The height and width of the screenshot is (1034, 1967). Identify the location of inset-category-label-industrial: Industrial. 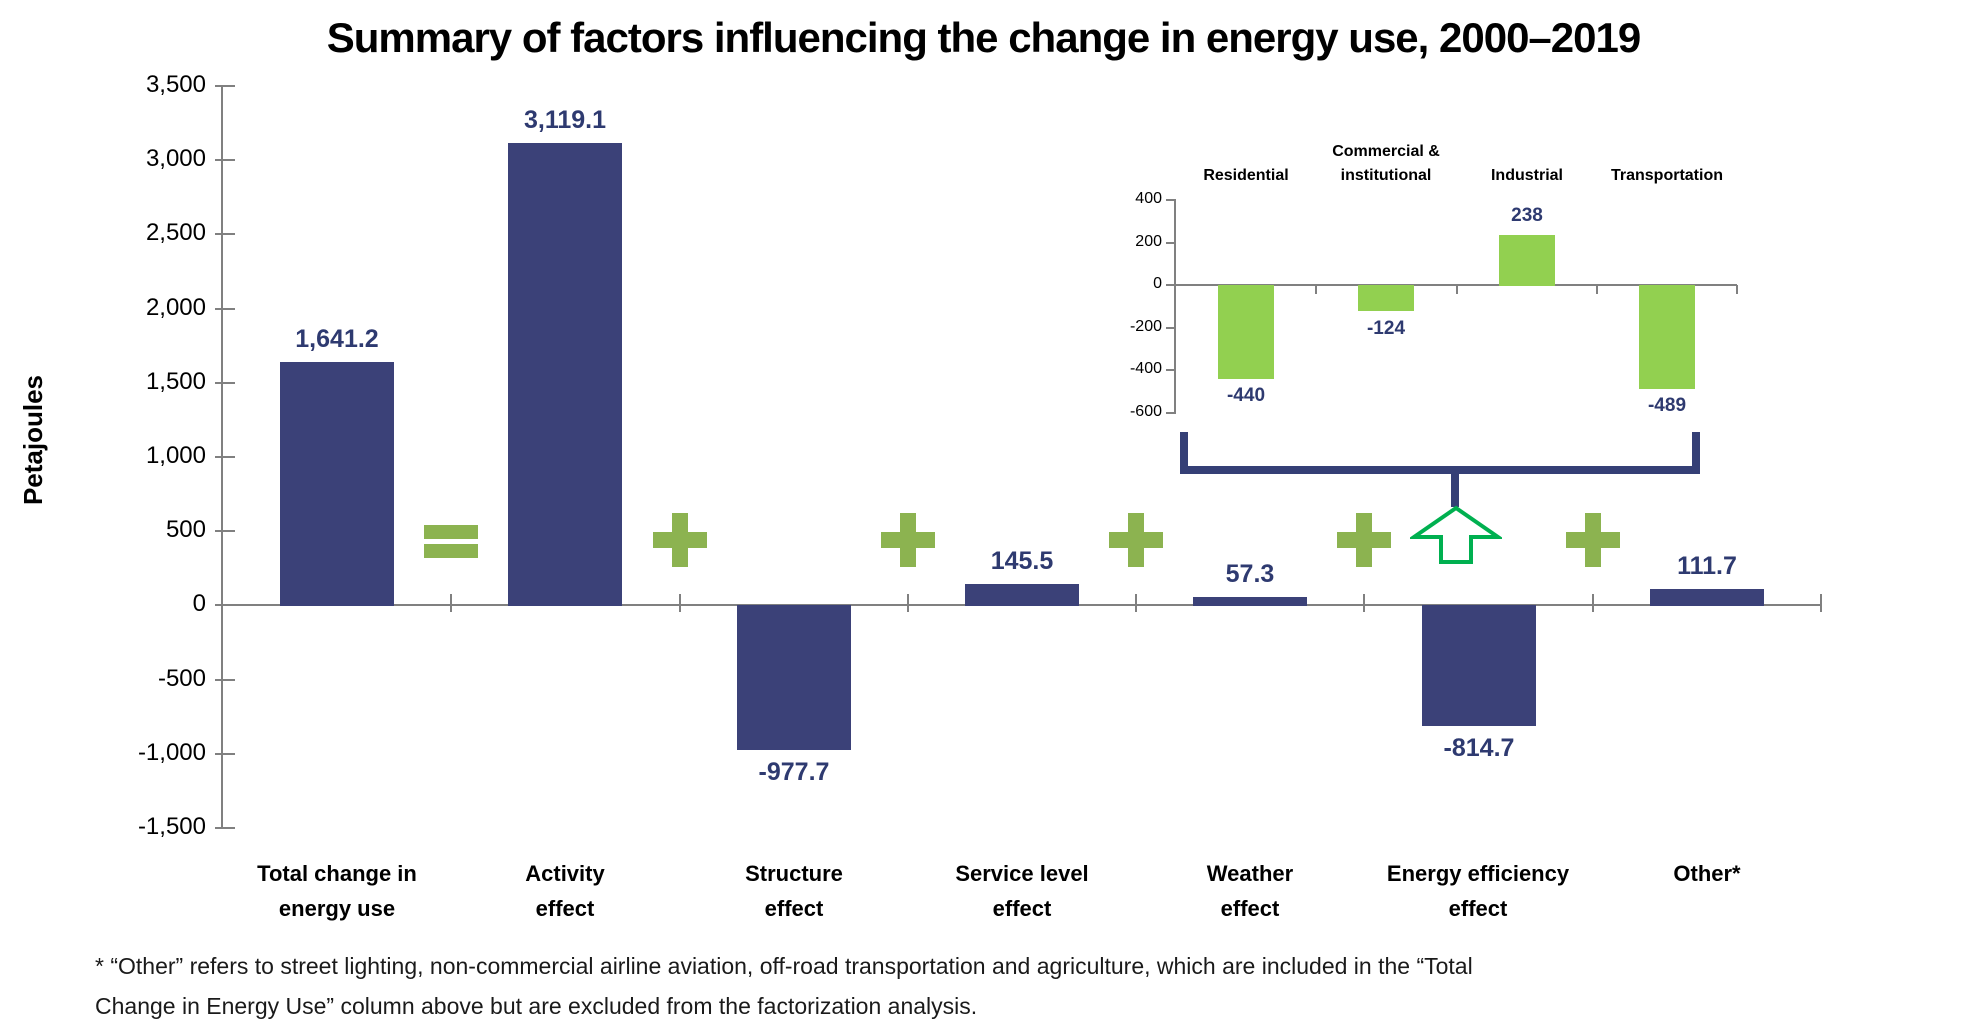
(1526, 175).